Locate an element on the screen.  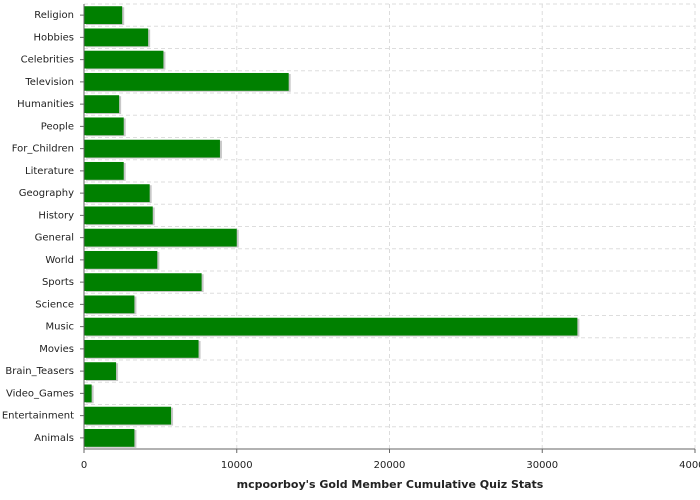
y-tick-label: Science is located at coordinates (54, 304).